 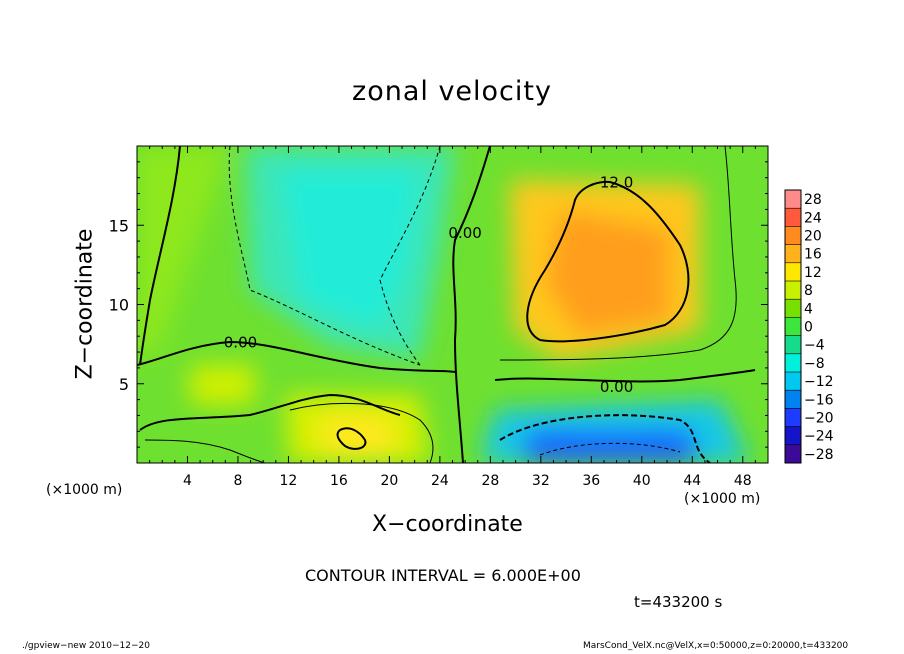 What do you see at coordinates (819, 382) in the screenshot?
I see `colorbar-label: −12` at bounding box center [819, 382].